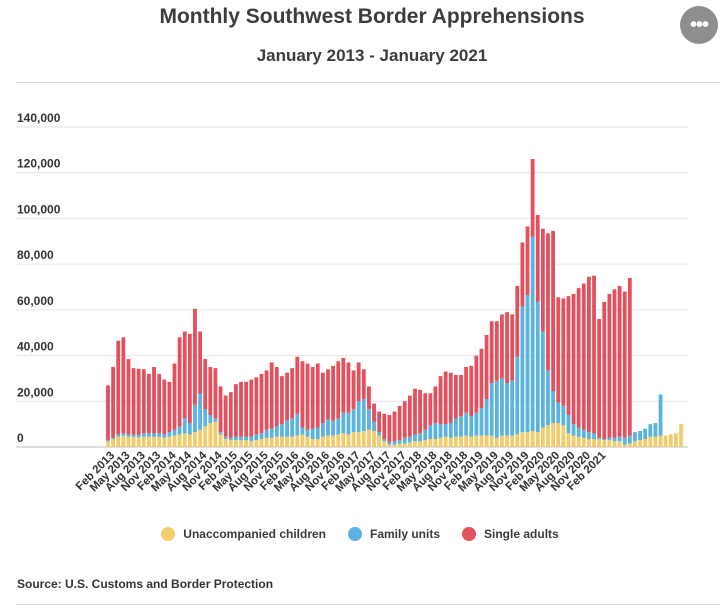 Image resolution: width=720 pixels, height=608 pixels. I want to click on y-tick-label: 0, so click(20, 438).